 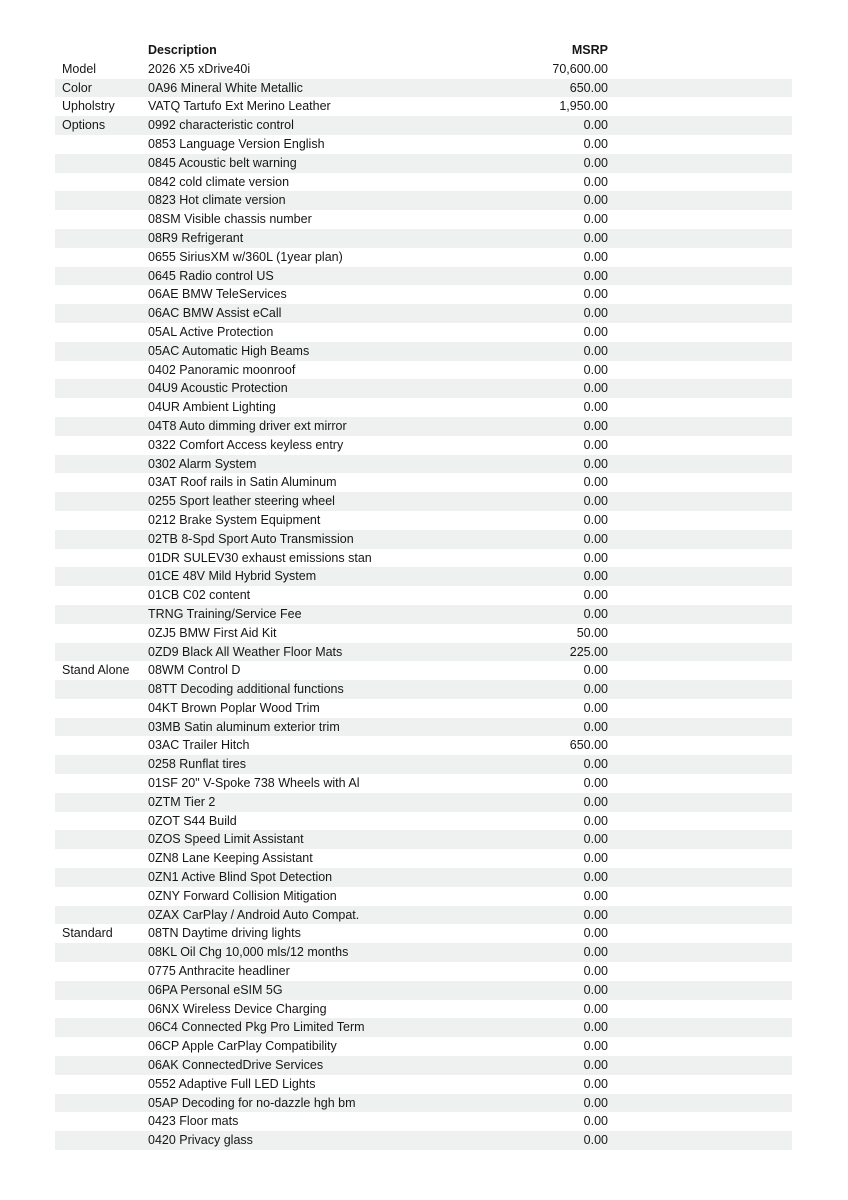 I want to click on table-row: 0ZOS Speed Limit Assistant 0.00, so click(x=423, y=840).